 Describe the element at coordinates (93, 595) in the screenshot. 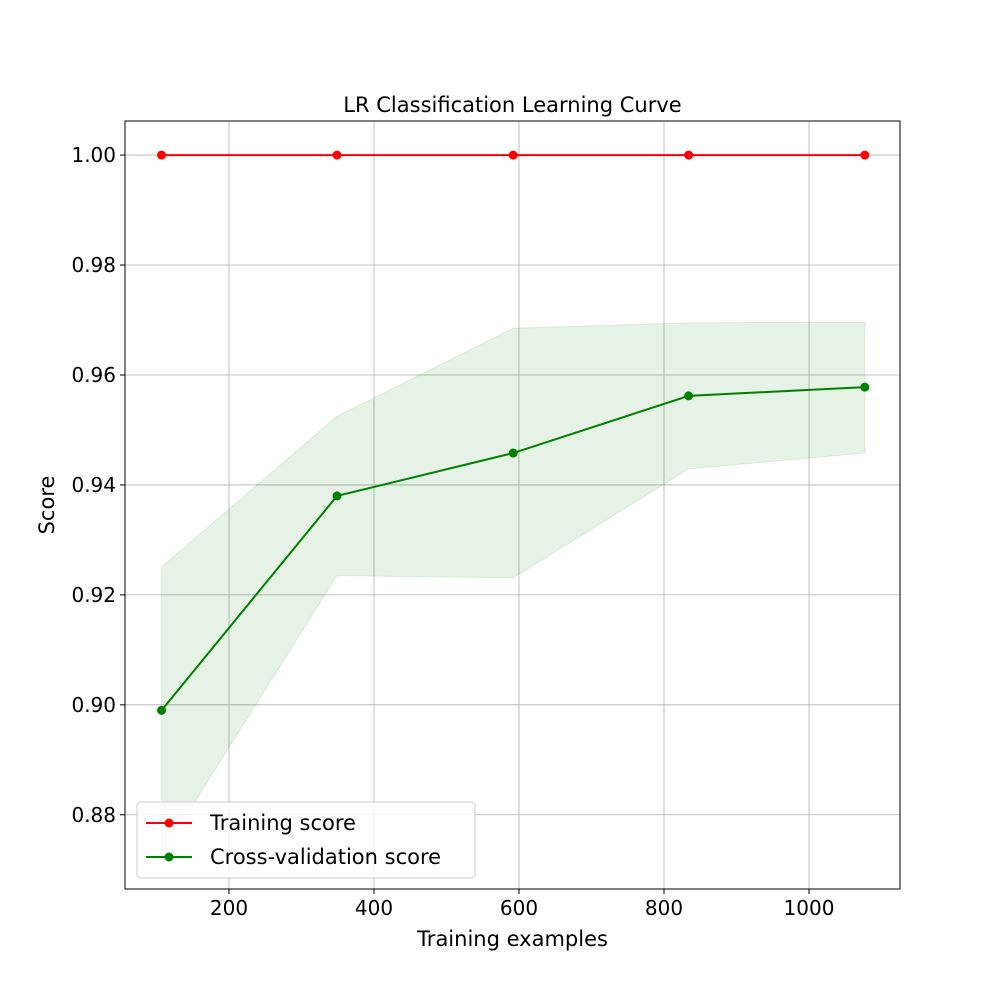

I see `y-tick-label: 0.92` at that location.